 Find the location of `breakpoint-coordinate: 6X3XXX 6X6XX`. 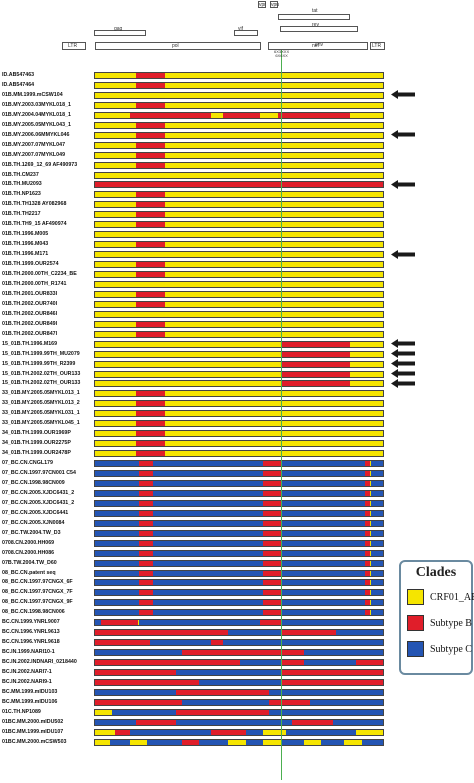

breakpoint-coordinate: 6X3XXX 6X6XX is located at coordinates (282, 53).